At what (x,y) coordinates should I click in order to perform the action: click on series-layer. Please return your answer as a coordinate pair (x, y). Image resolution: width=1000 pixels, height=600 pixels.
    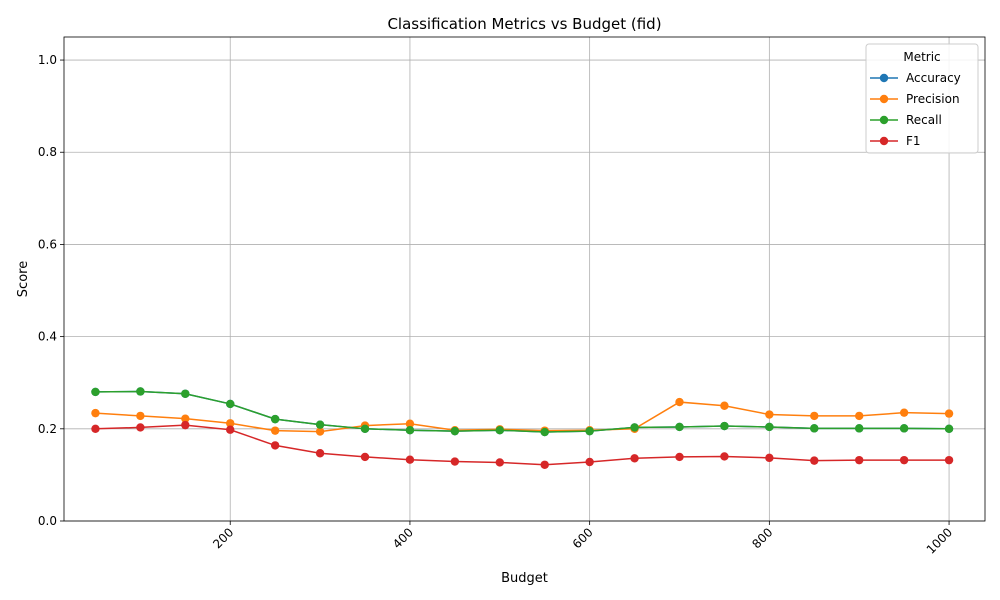
    Looking at the image, I should click on (522, 428).